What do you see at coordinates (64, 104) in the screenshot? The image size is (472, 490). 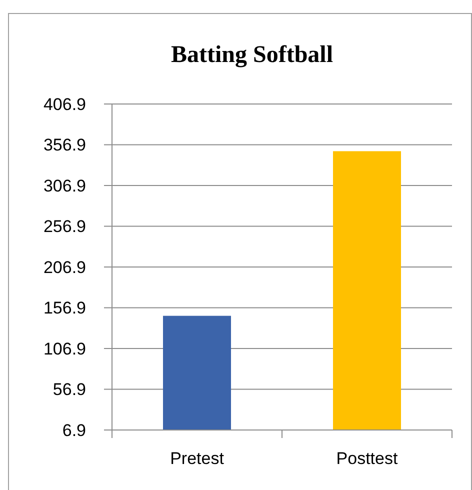 I see `y-tick-label: 406.9` at bounding box center [64, 104].